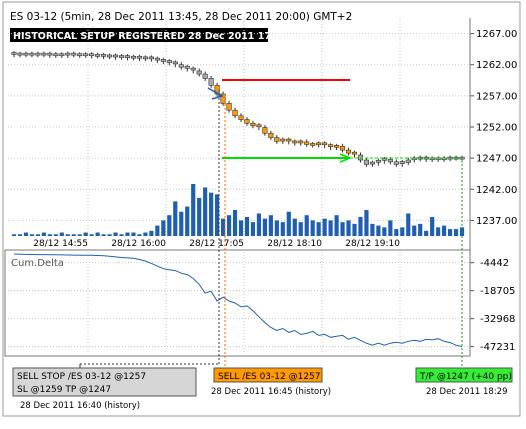 Image resolution: width=526 pixels, height=429 pixels. Describe the element at coordinates (464, 375) in the screenshot. I see `take-profit-box` at that location.